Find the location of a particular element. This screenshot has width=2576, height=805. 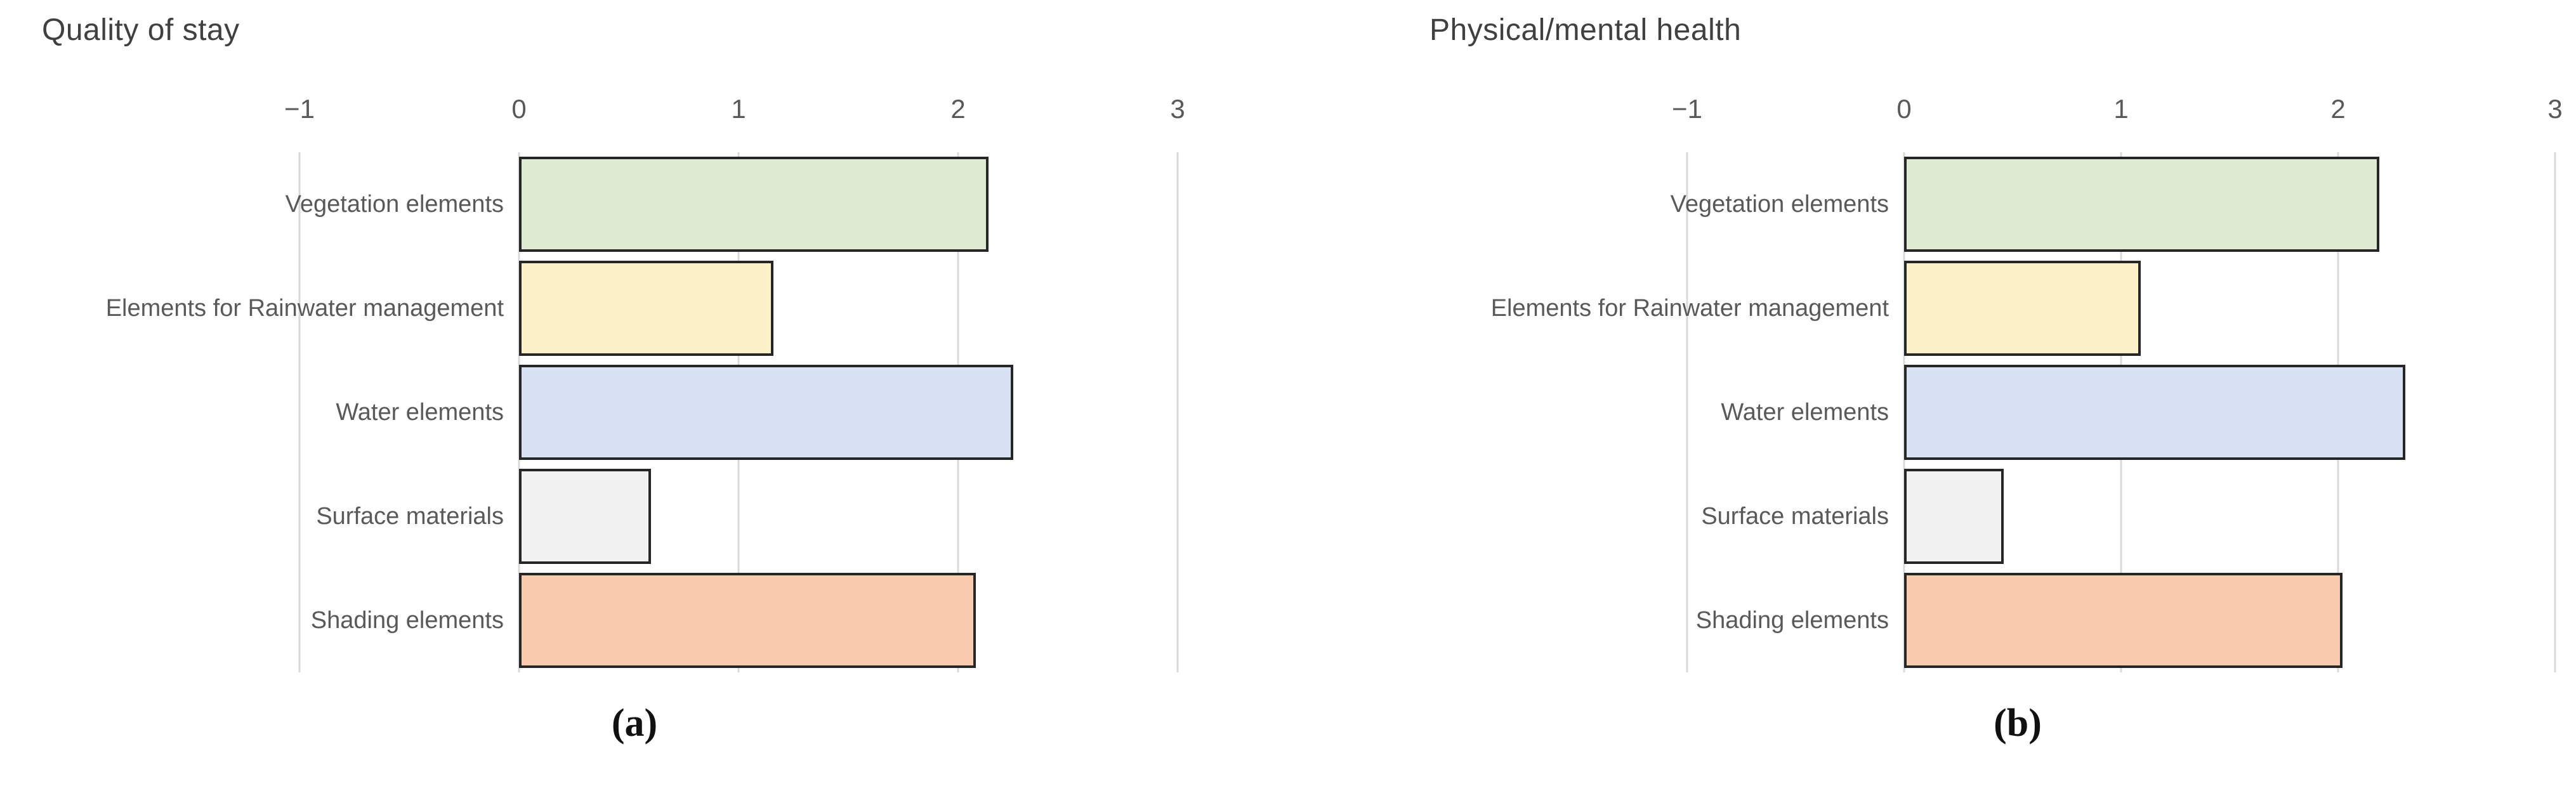

chart-title: Quality of stay is located at coordinates (141, 30).